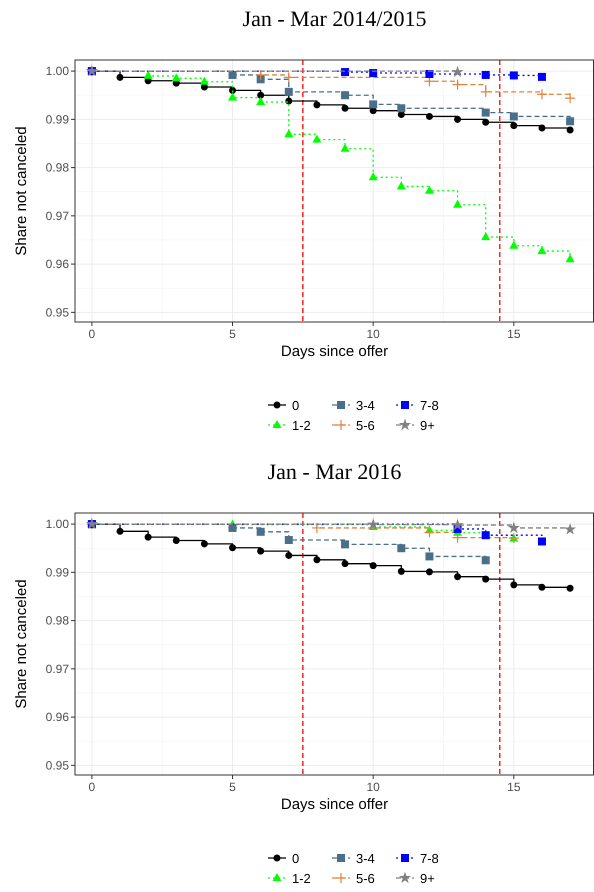 The height and width of the screenshot is (892, 594). I want to click on chart-title: Jan - Mar 2014/2015, so click(334, 18).